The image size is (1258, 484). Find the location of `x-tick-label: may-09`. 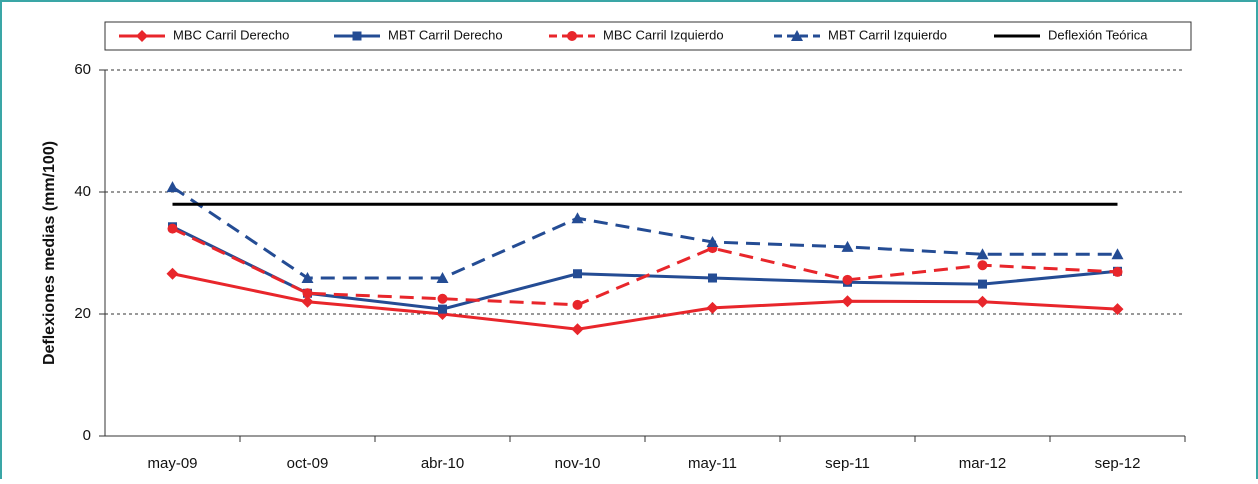

x-tick-label: may-09 is located at coordinates (172, 463).